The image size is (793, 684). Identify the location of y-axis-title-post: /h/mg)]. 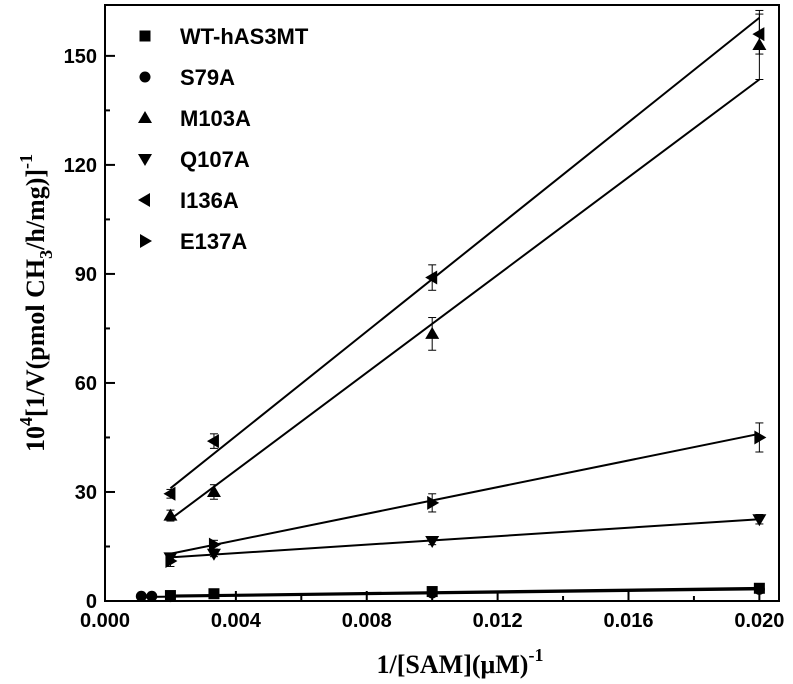
(35, 210).